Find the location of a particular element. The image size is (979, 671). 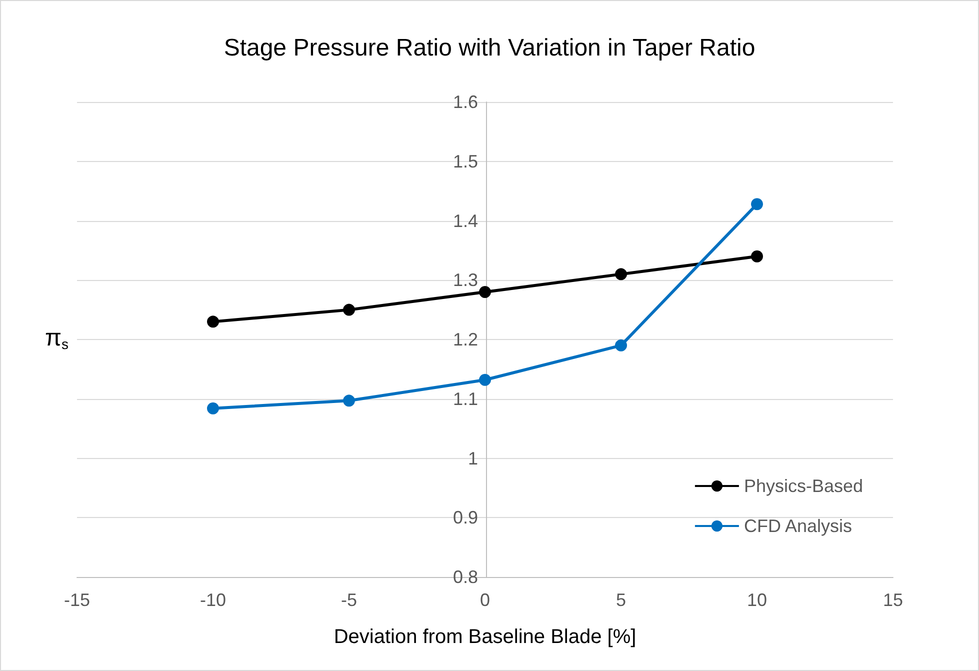

x-tick-label: -5 is located at coordinates (349, 600).